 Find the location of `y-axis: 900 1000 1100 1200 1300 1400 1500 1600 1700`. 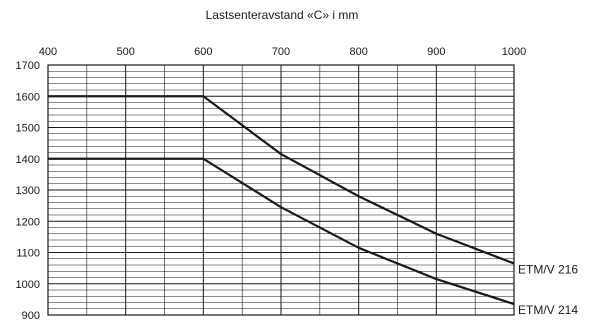

y-axis: 900 1000 1100 1200 1300 1400 1500 1600 1700 is located at coordinates (28, 191).